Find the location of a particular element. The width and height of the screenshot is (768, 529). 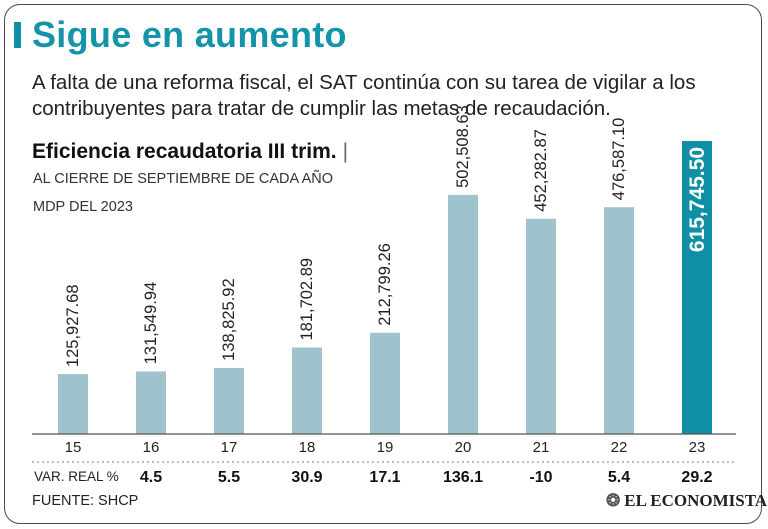

brand-logo: ❂ EL ECONOMISTA is located at coordinates (686, 501).